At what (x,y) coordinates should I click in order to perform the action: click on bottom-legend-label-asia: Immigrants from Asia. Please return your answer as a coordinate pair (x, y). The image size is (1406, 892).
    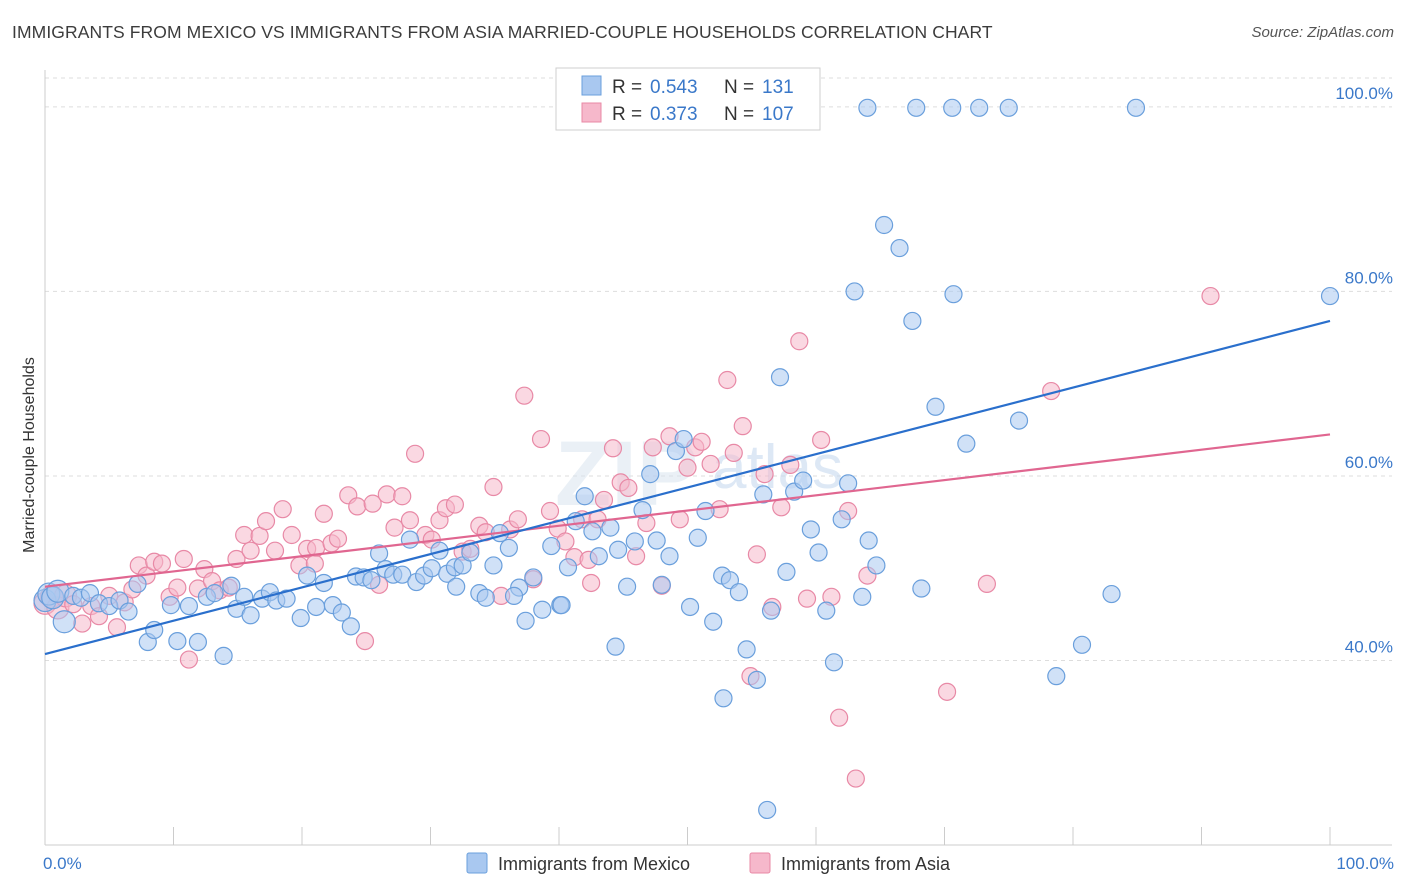
    Looking at the image, I should click on (866, 864).